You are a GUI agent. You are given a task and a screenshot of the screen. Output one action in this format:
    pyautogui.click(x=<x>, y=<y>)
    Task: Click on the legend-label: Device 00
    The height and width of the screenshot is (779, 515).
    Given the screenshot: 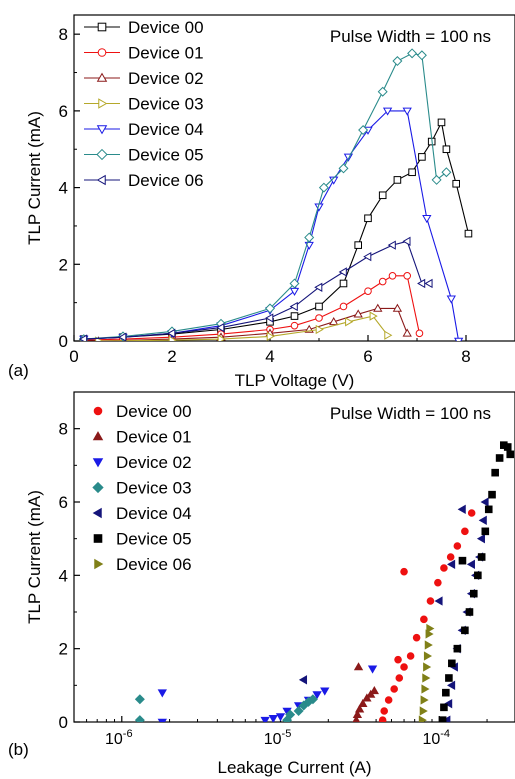 What is the action you would take?
    pyautogui.click(x=154, y=411)
    